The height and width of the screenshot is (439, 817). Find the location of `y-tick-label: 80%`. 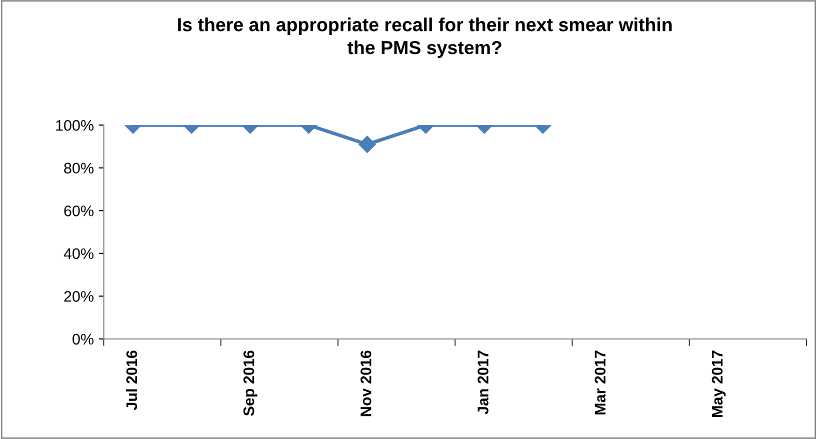

y-tick-label: 80% is located at coordinates (79, 168).